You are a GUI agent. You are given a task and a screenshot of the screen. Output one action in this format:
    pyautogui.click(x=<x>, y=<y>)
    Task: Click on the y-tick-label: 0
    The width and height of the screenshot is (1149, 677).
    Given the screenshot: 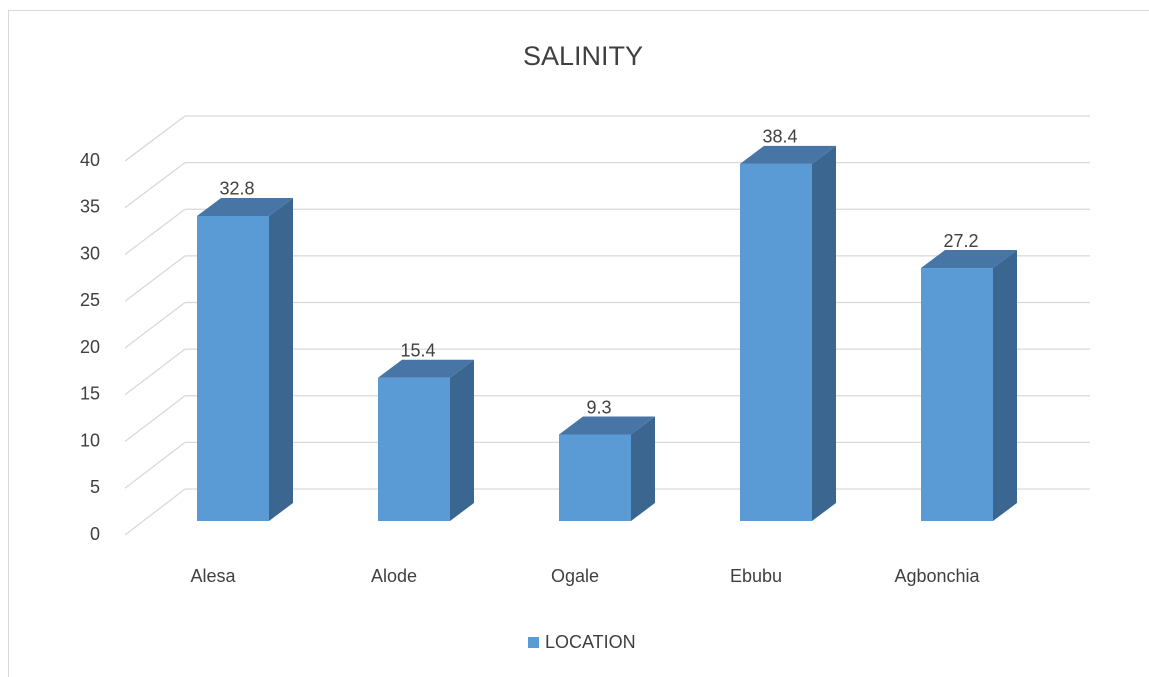 What is the action you would take?
    pyautogui.click(x=95, y=534)
    